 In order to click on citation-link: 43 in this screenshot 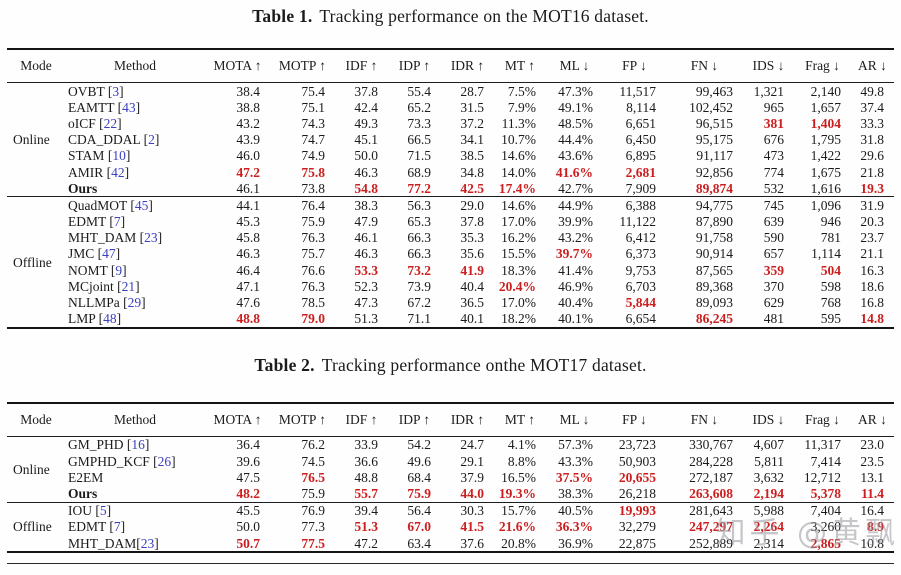, I will do `click(129, 107)`.